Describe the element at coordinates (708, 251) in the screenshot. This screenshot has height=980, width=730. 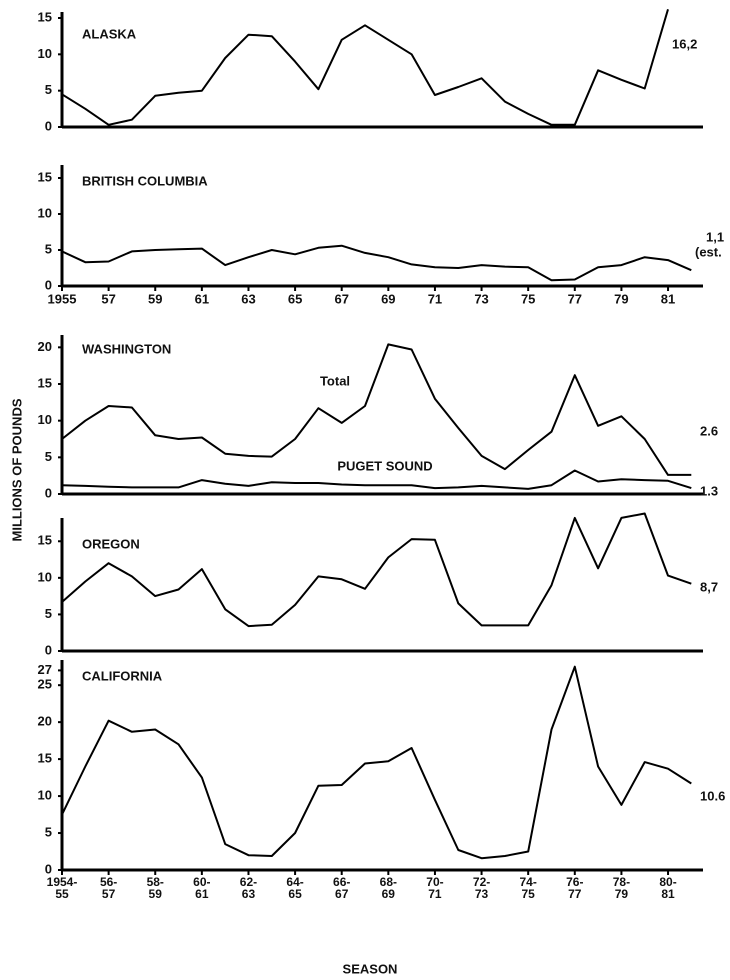
I see `annotation: (est.` at that location.